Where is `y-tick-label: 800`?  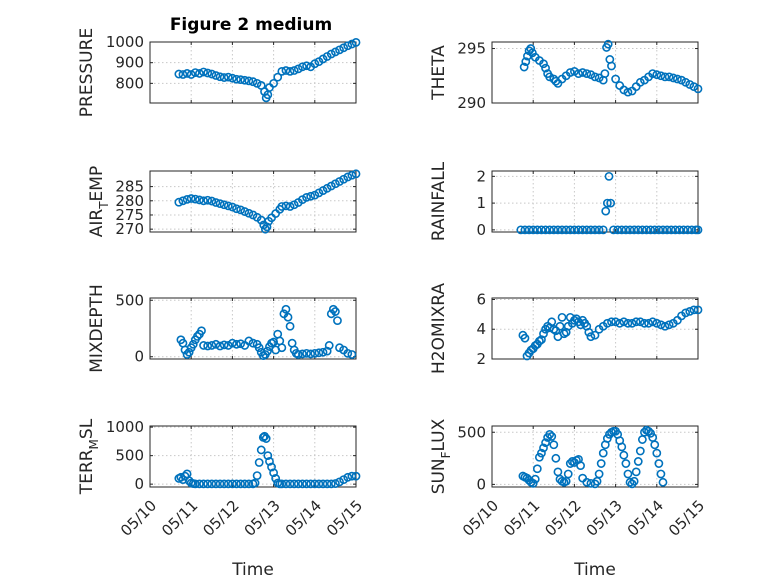
y-tick-label: 800 is located at coordinates (129, 83).